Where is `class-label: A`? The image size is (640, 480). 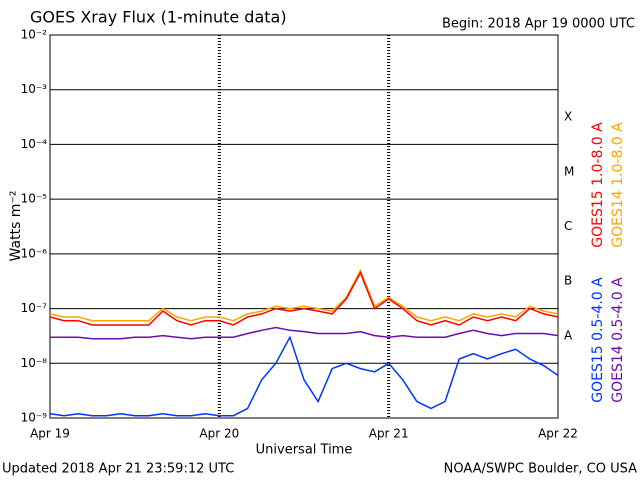 class-label: A is located at coordinates (568, 335).